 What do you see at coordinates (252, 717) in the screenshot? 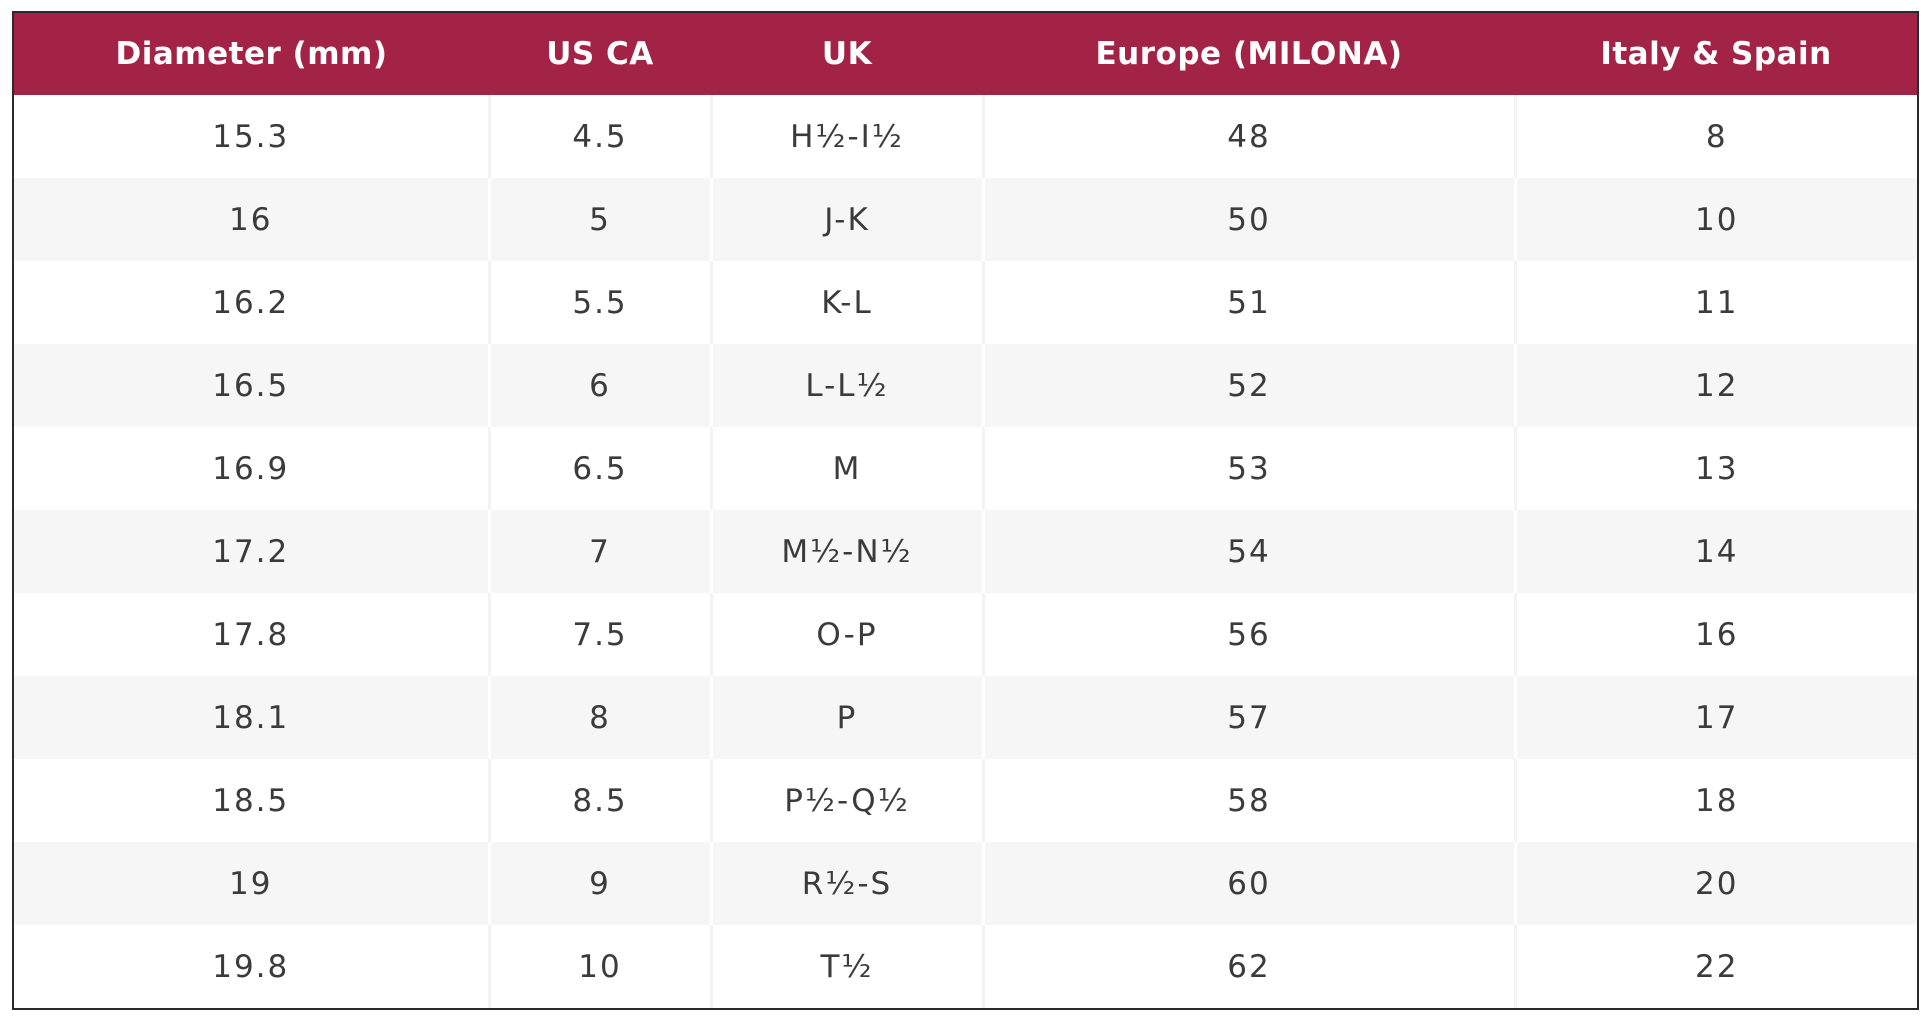
I see `cell-diameter: 18.1` at bounding box center [252, 717].